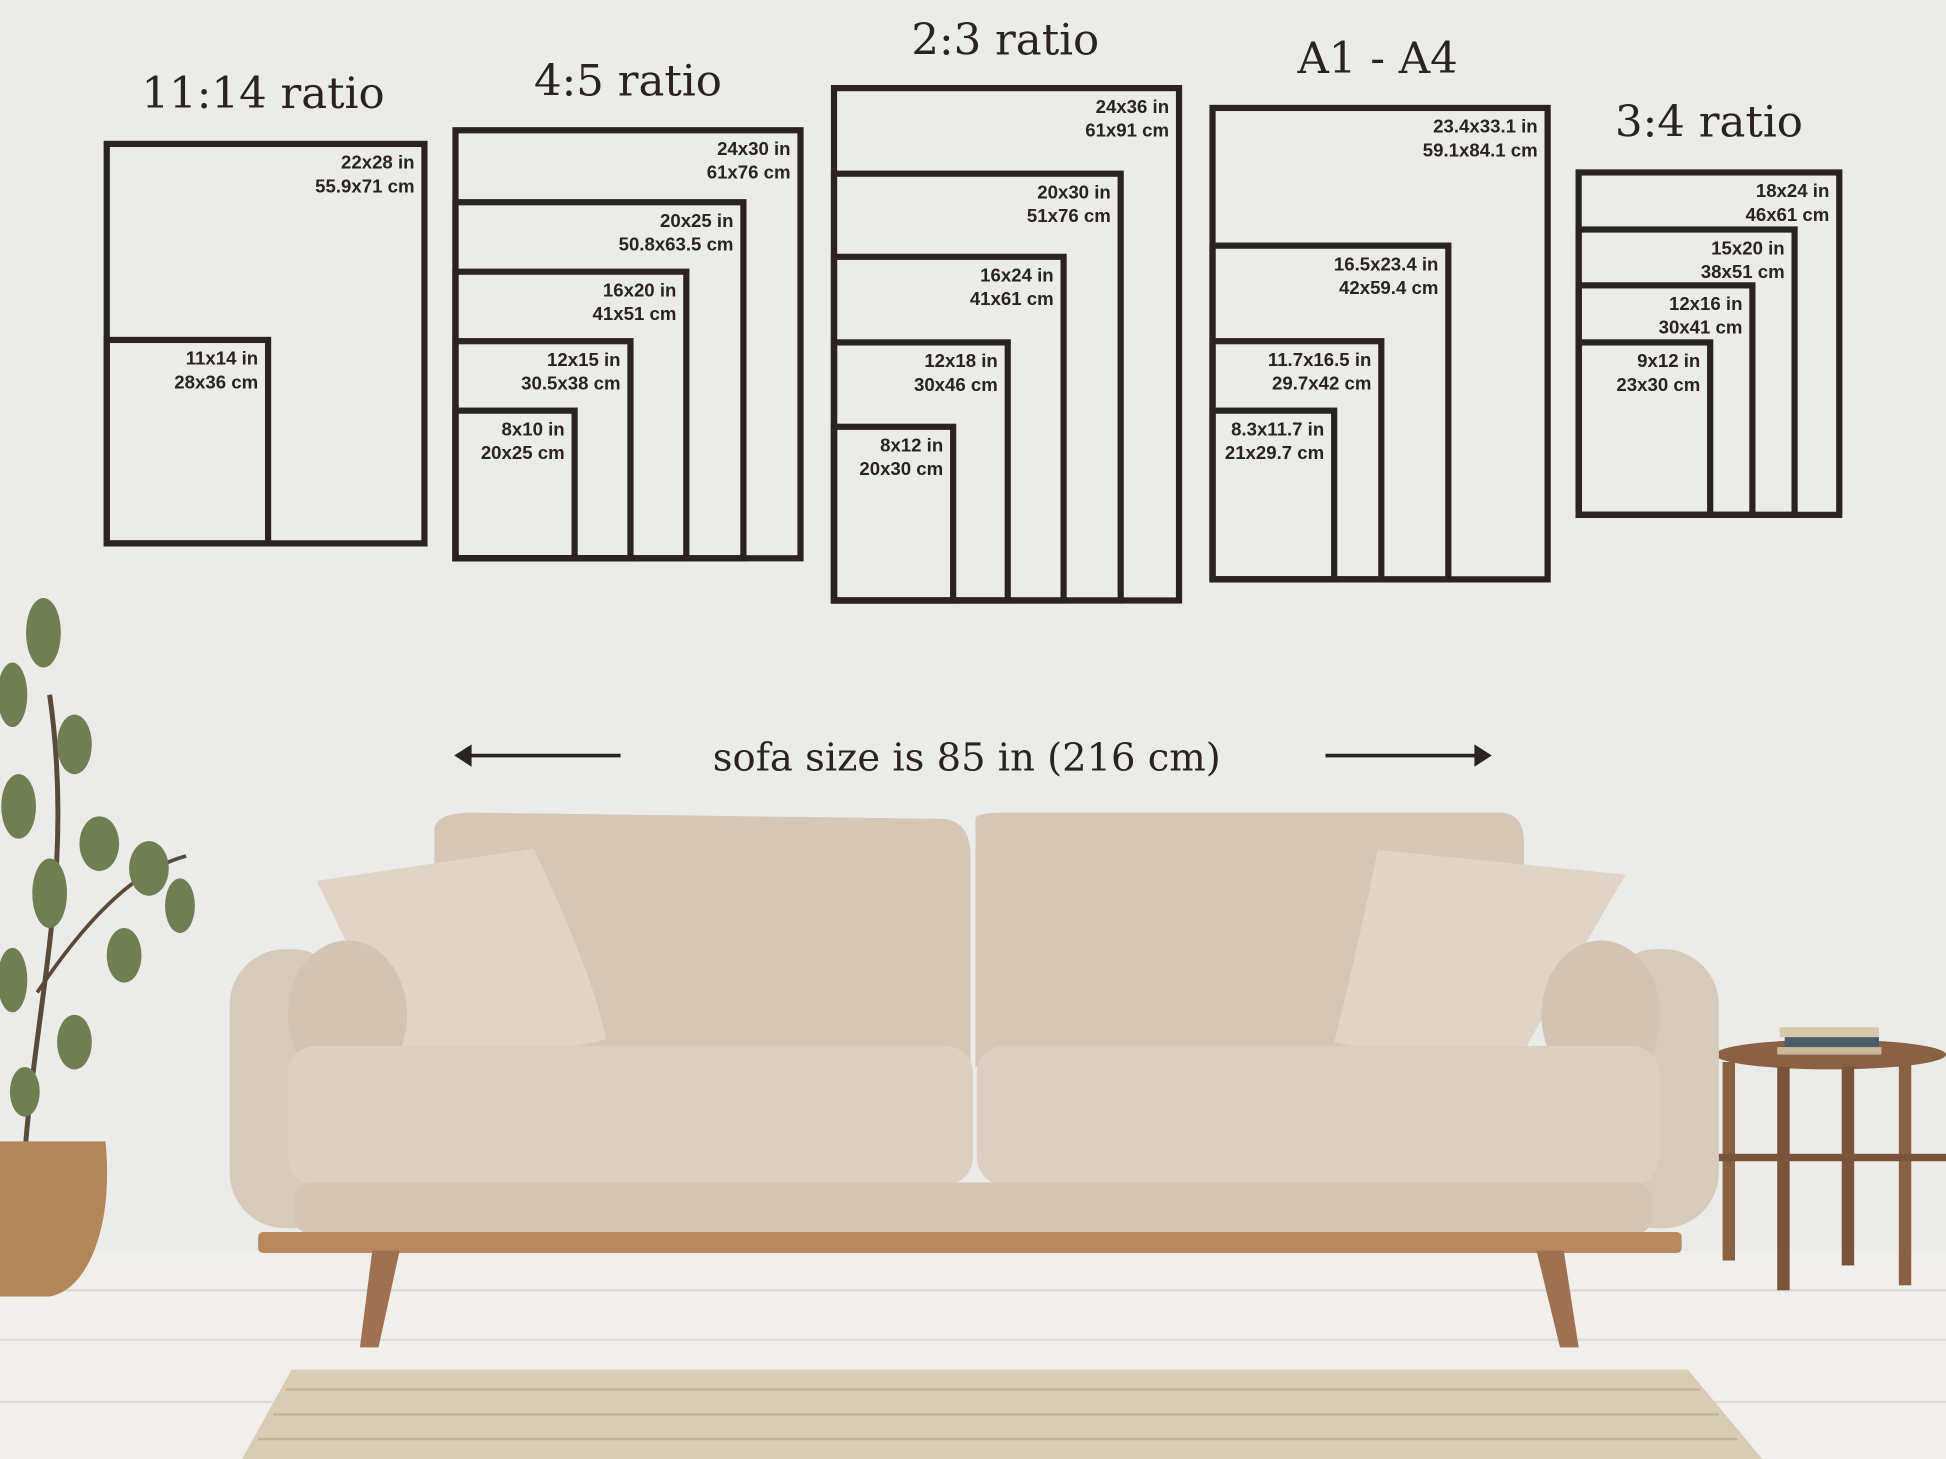 This screenshot has height=1459, width=1946. What do you see at coordinates (1321, 383) in the screenshot?
I see `size-cm-label: 29.7x42 cm` at bounding box center [1321, 383].